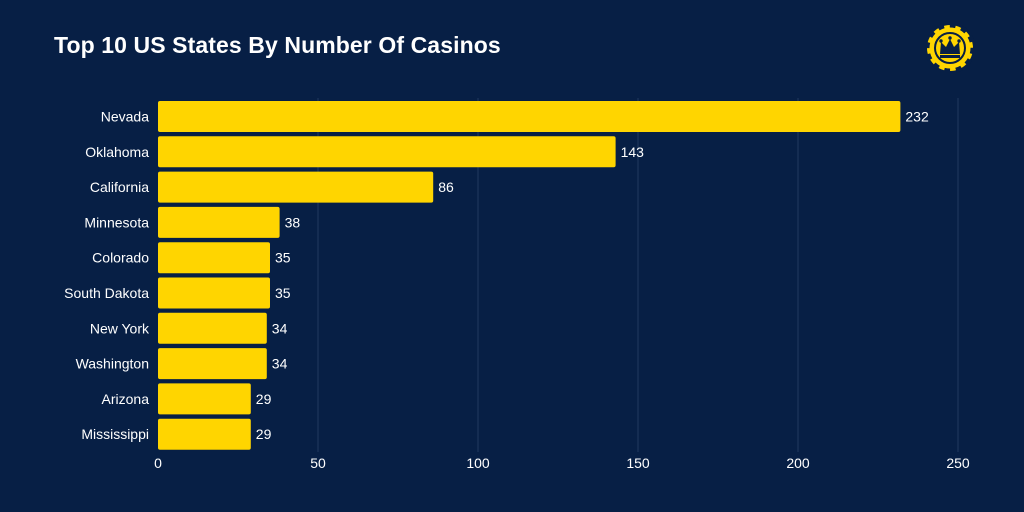 The image size is (1024, 512). I want to click on x-tick-label: 0, so click(158, 463).